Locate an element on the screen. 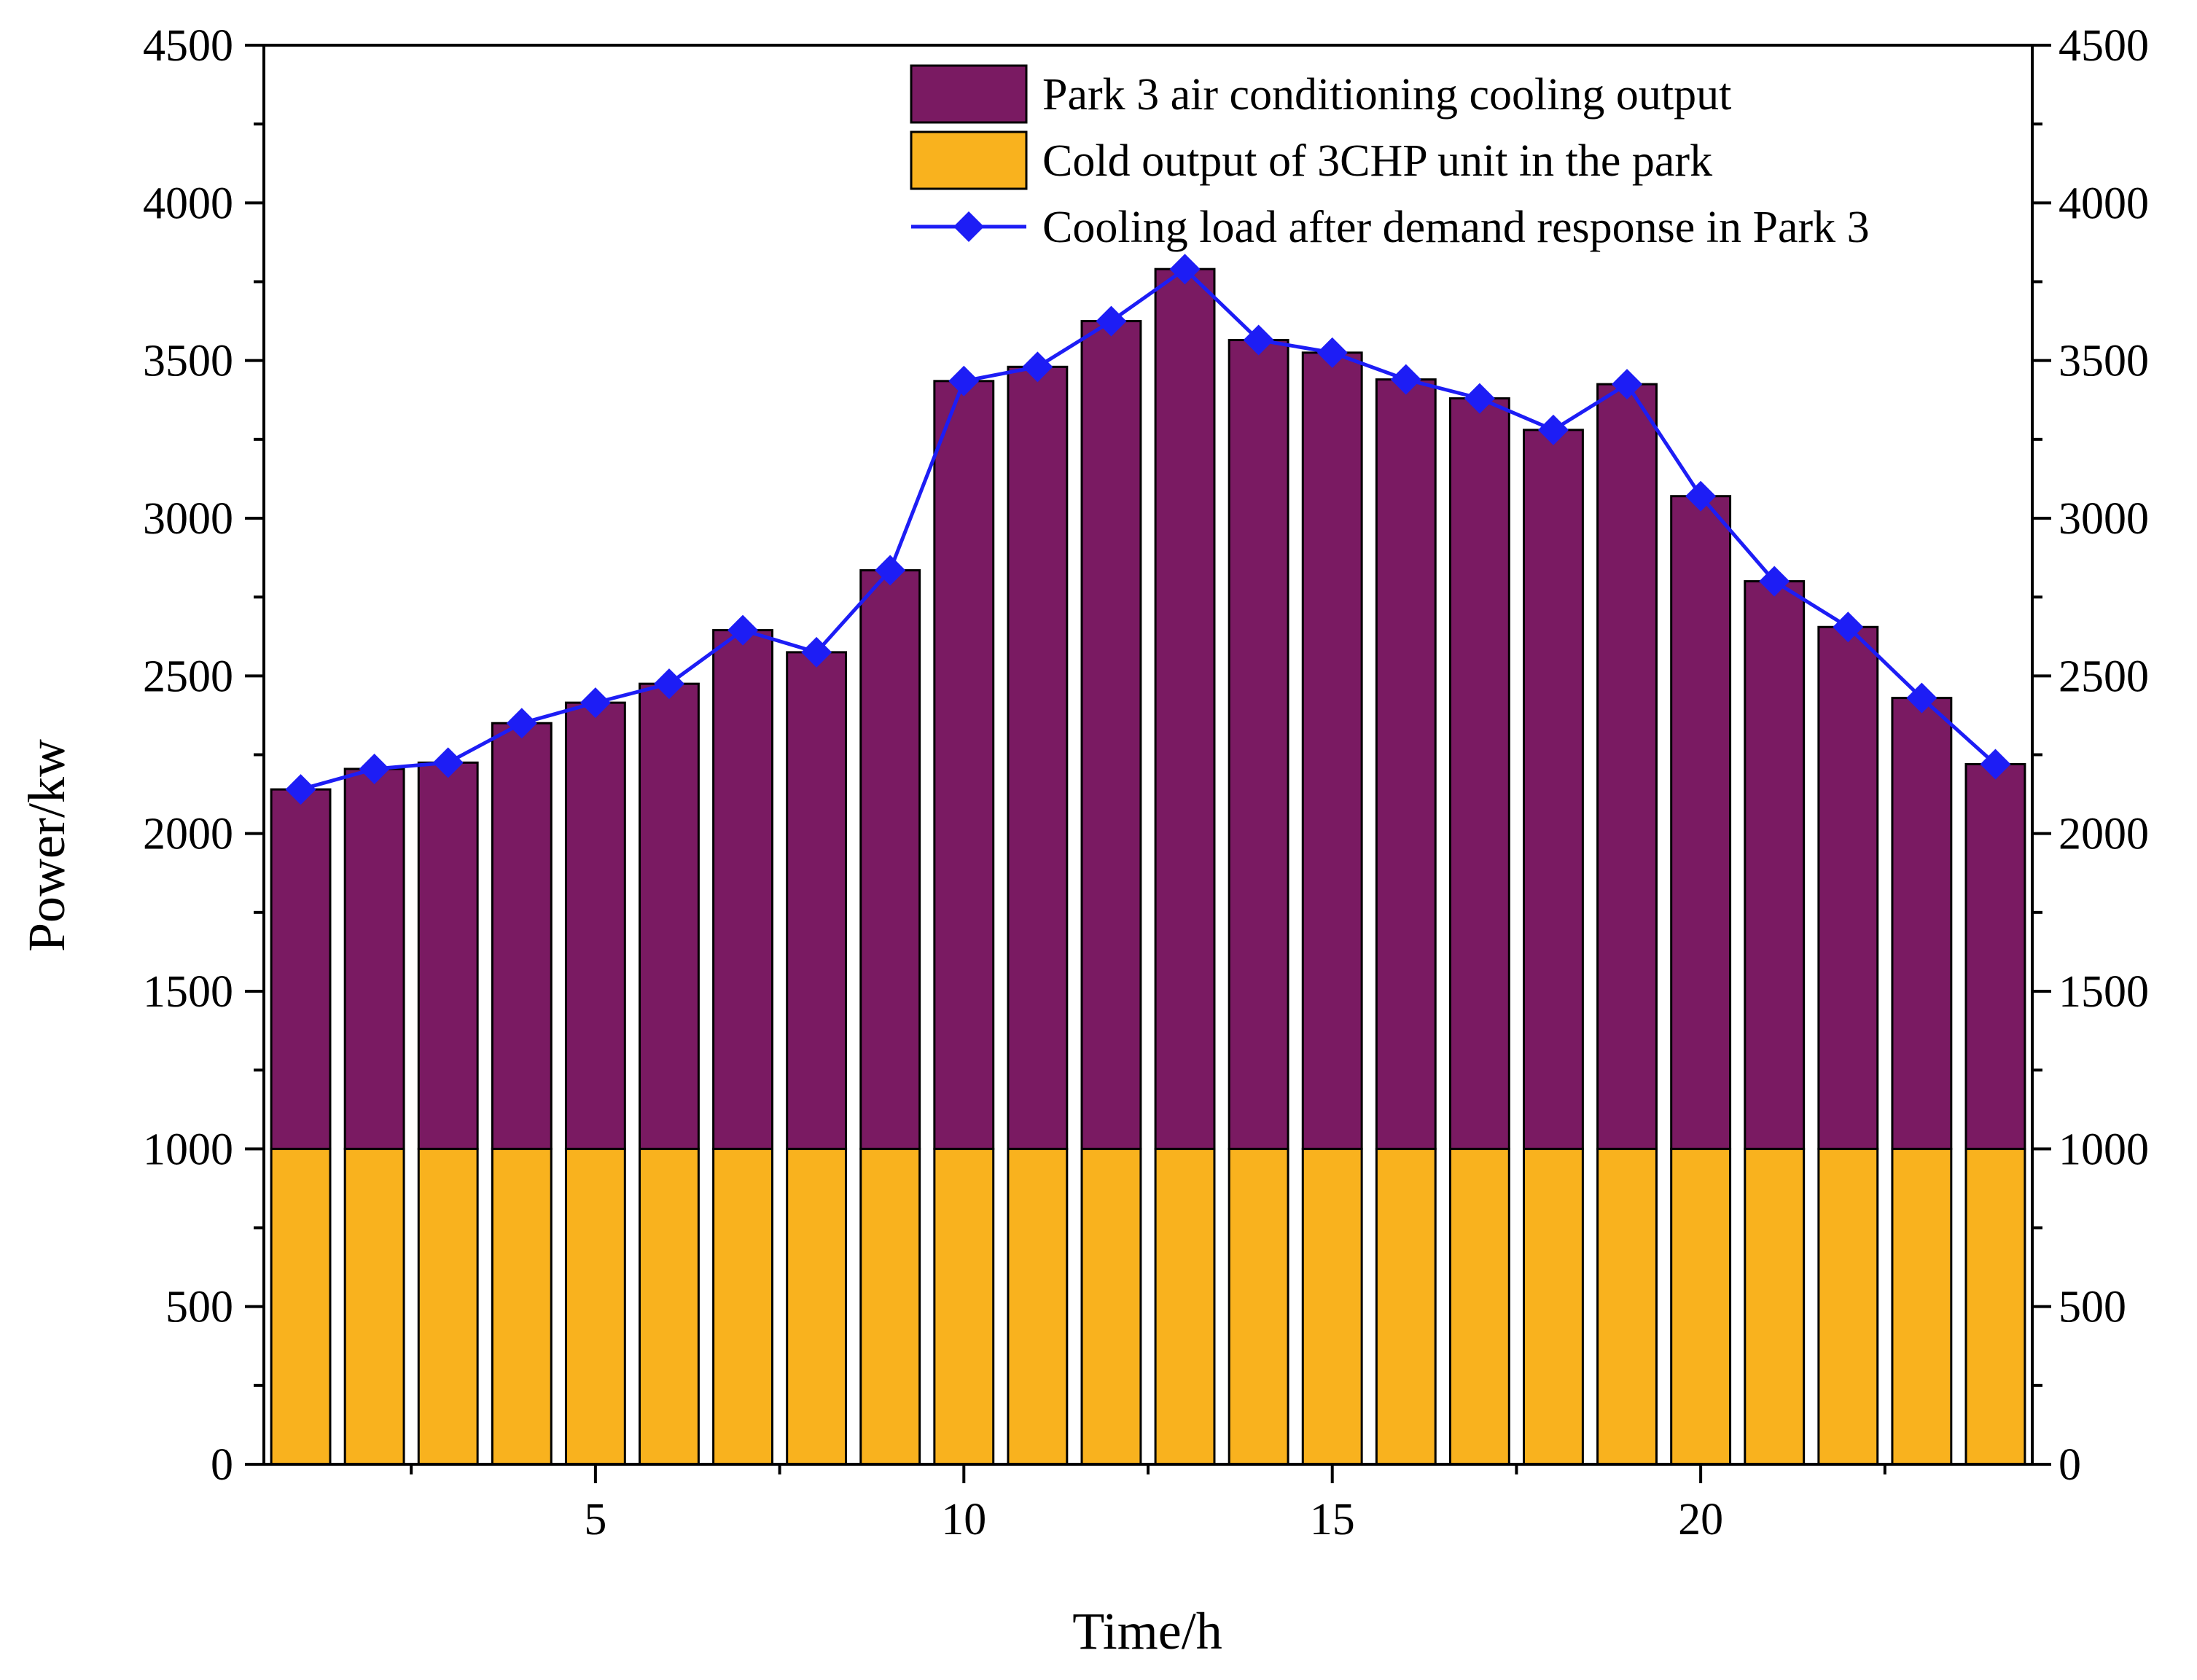 The height and width of the screenshot is (1680, 2197). y-tick-label-right-3500: 3500 is located at coordinates (2104, 362).